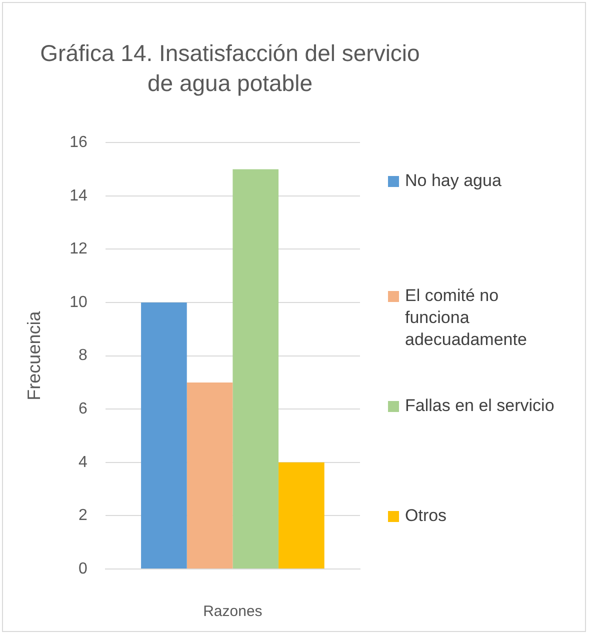 The image size is (590, 636). I want to click on y-tick-label: 8, so click(83, 355).